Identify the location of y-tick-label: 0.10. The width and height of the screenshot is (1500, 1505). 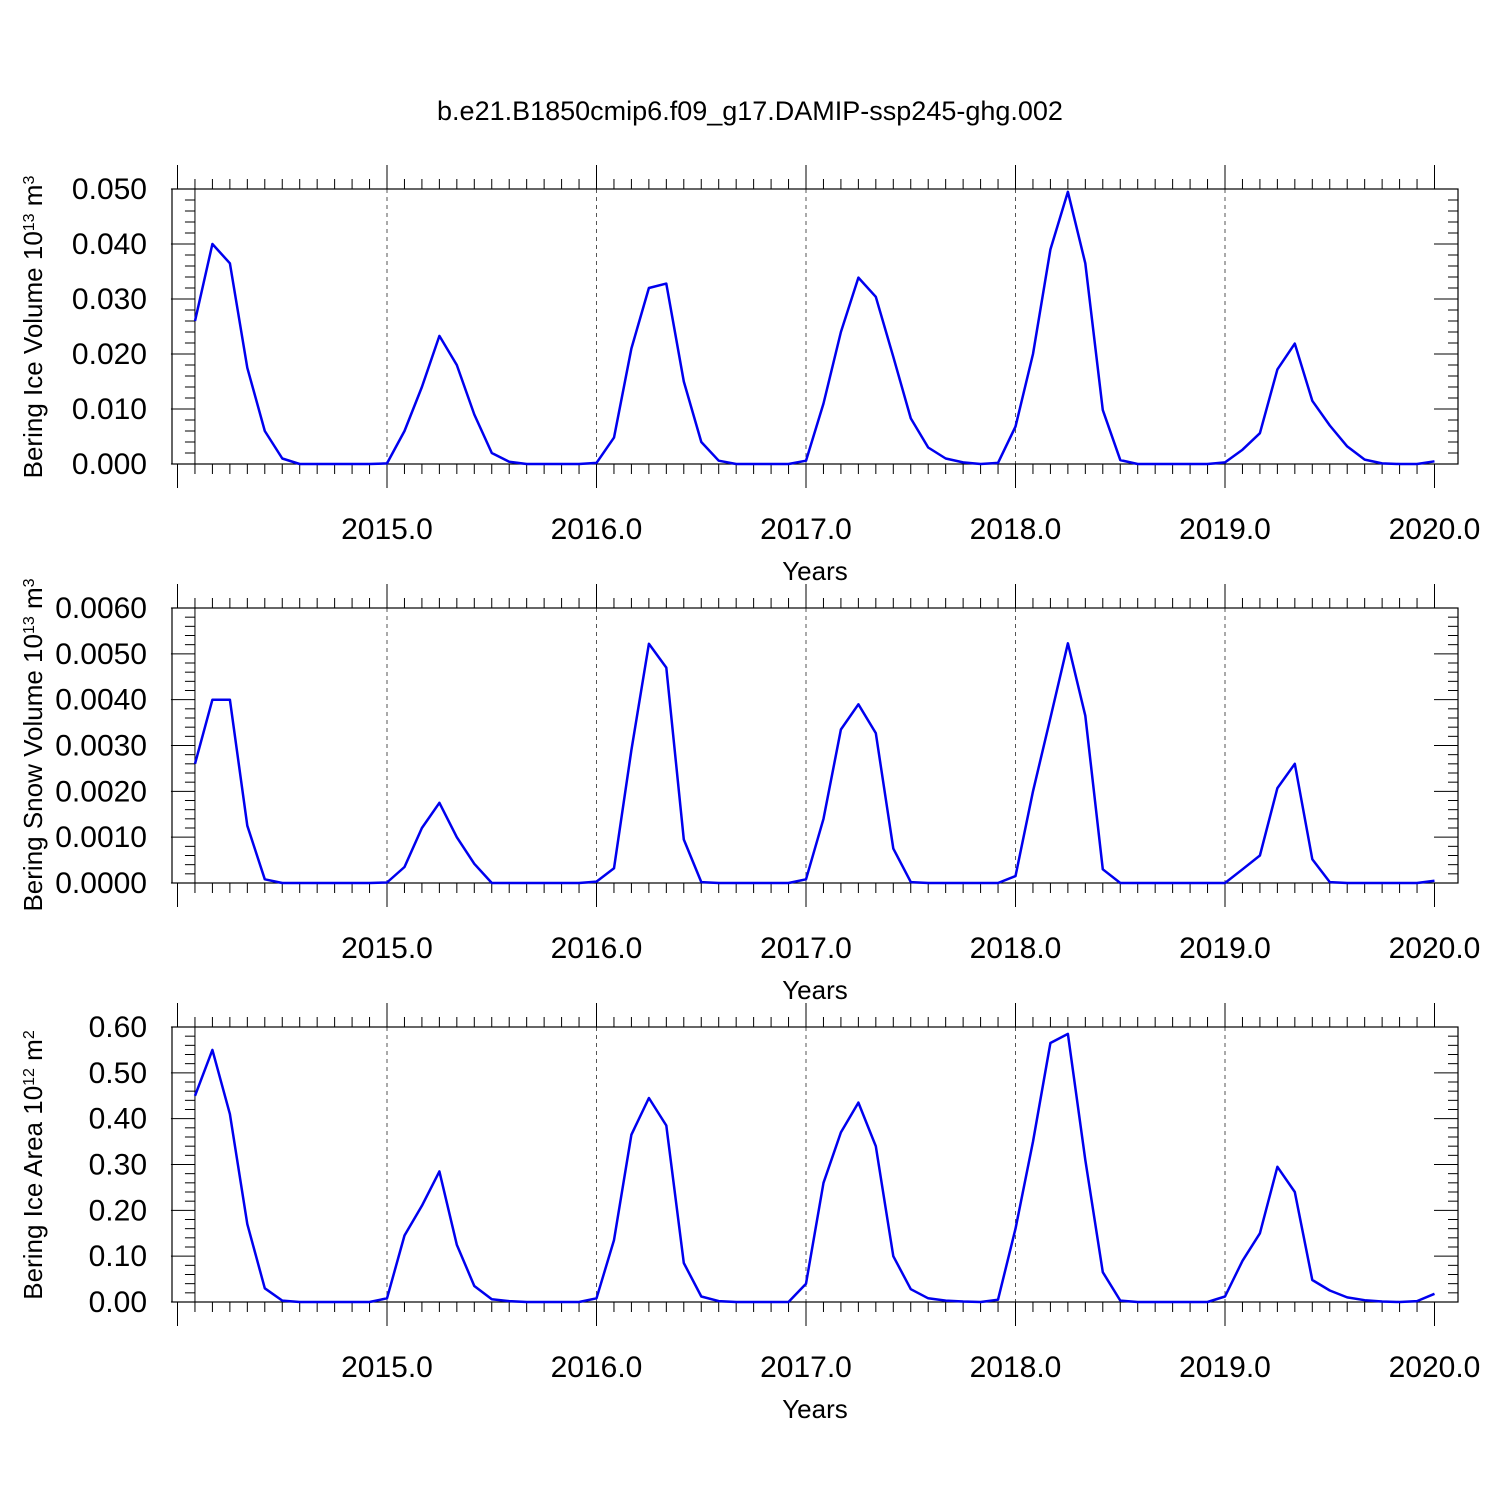
(118, 1256).